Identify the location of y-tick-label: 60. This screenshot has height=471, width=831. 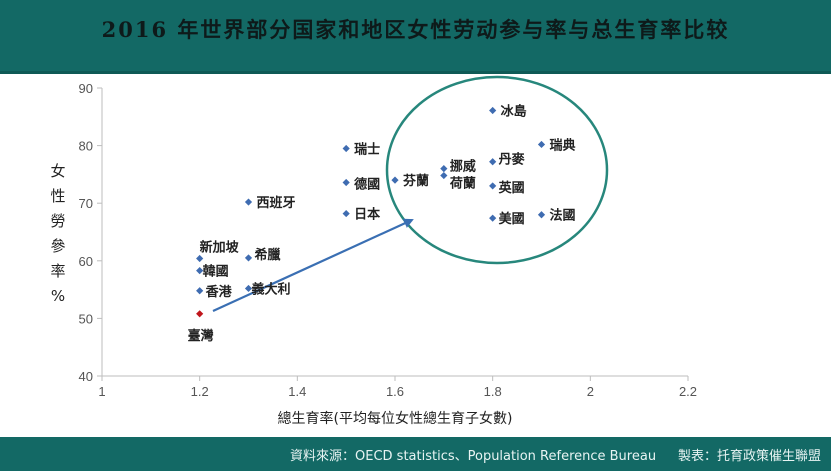
(86, 261).